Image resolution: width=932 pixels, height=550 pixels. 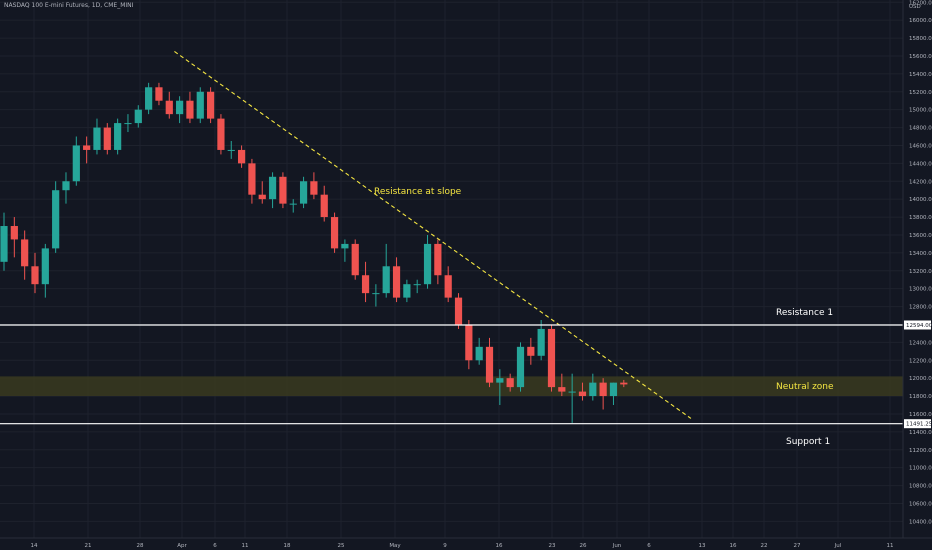 I want to click on time-tick-label: 13, so click(x=702, y=546).